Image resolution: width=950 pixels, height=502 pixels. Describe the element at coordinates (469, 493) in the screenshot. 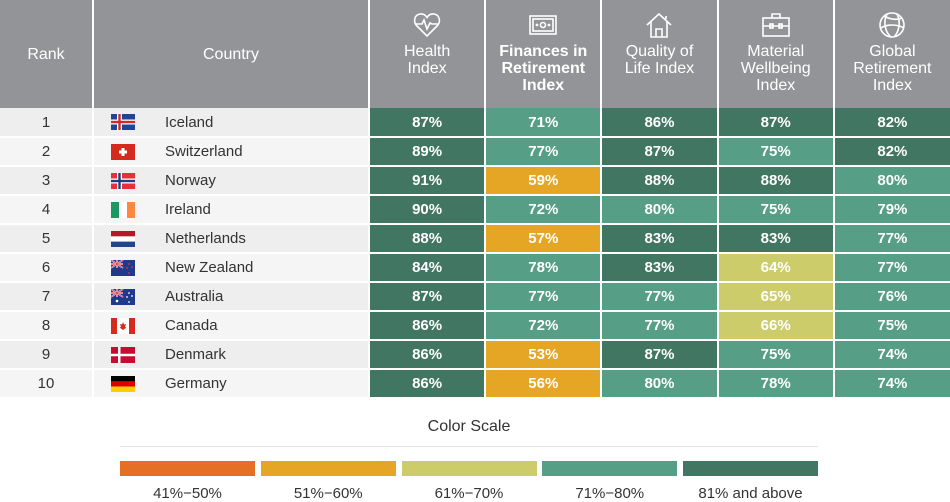

I see `legend-label: 61%−70%` at that location.